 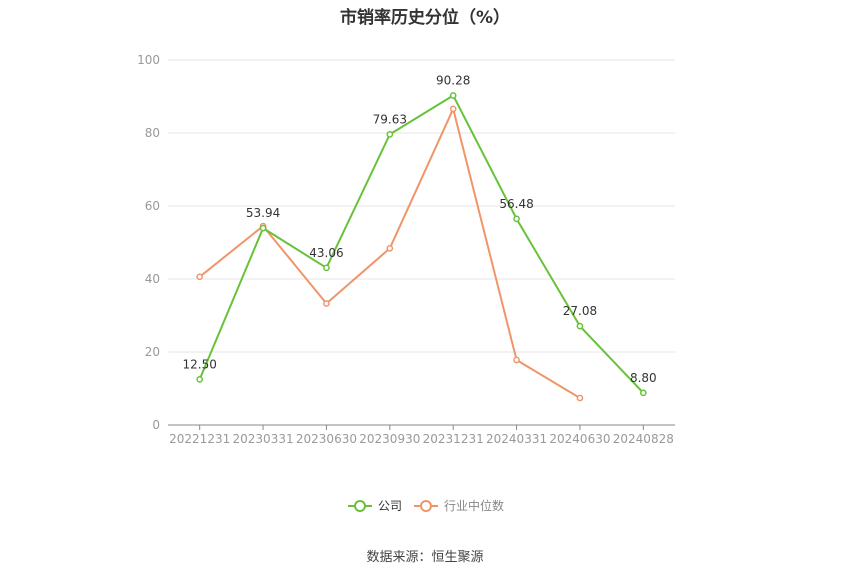 I want to click on x-tick-label: 20240828, so click(x=643, y=439).